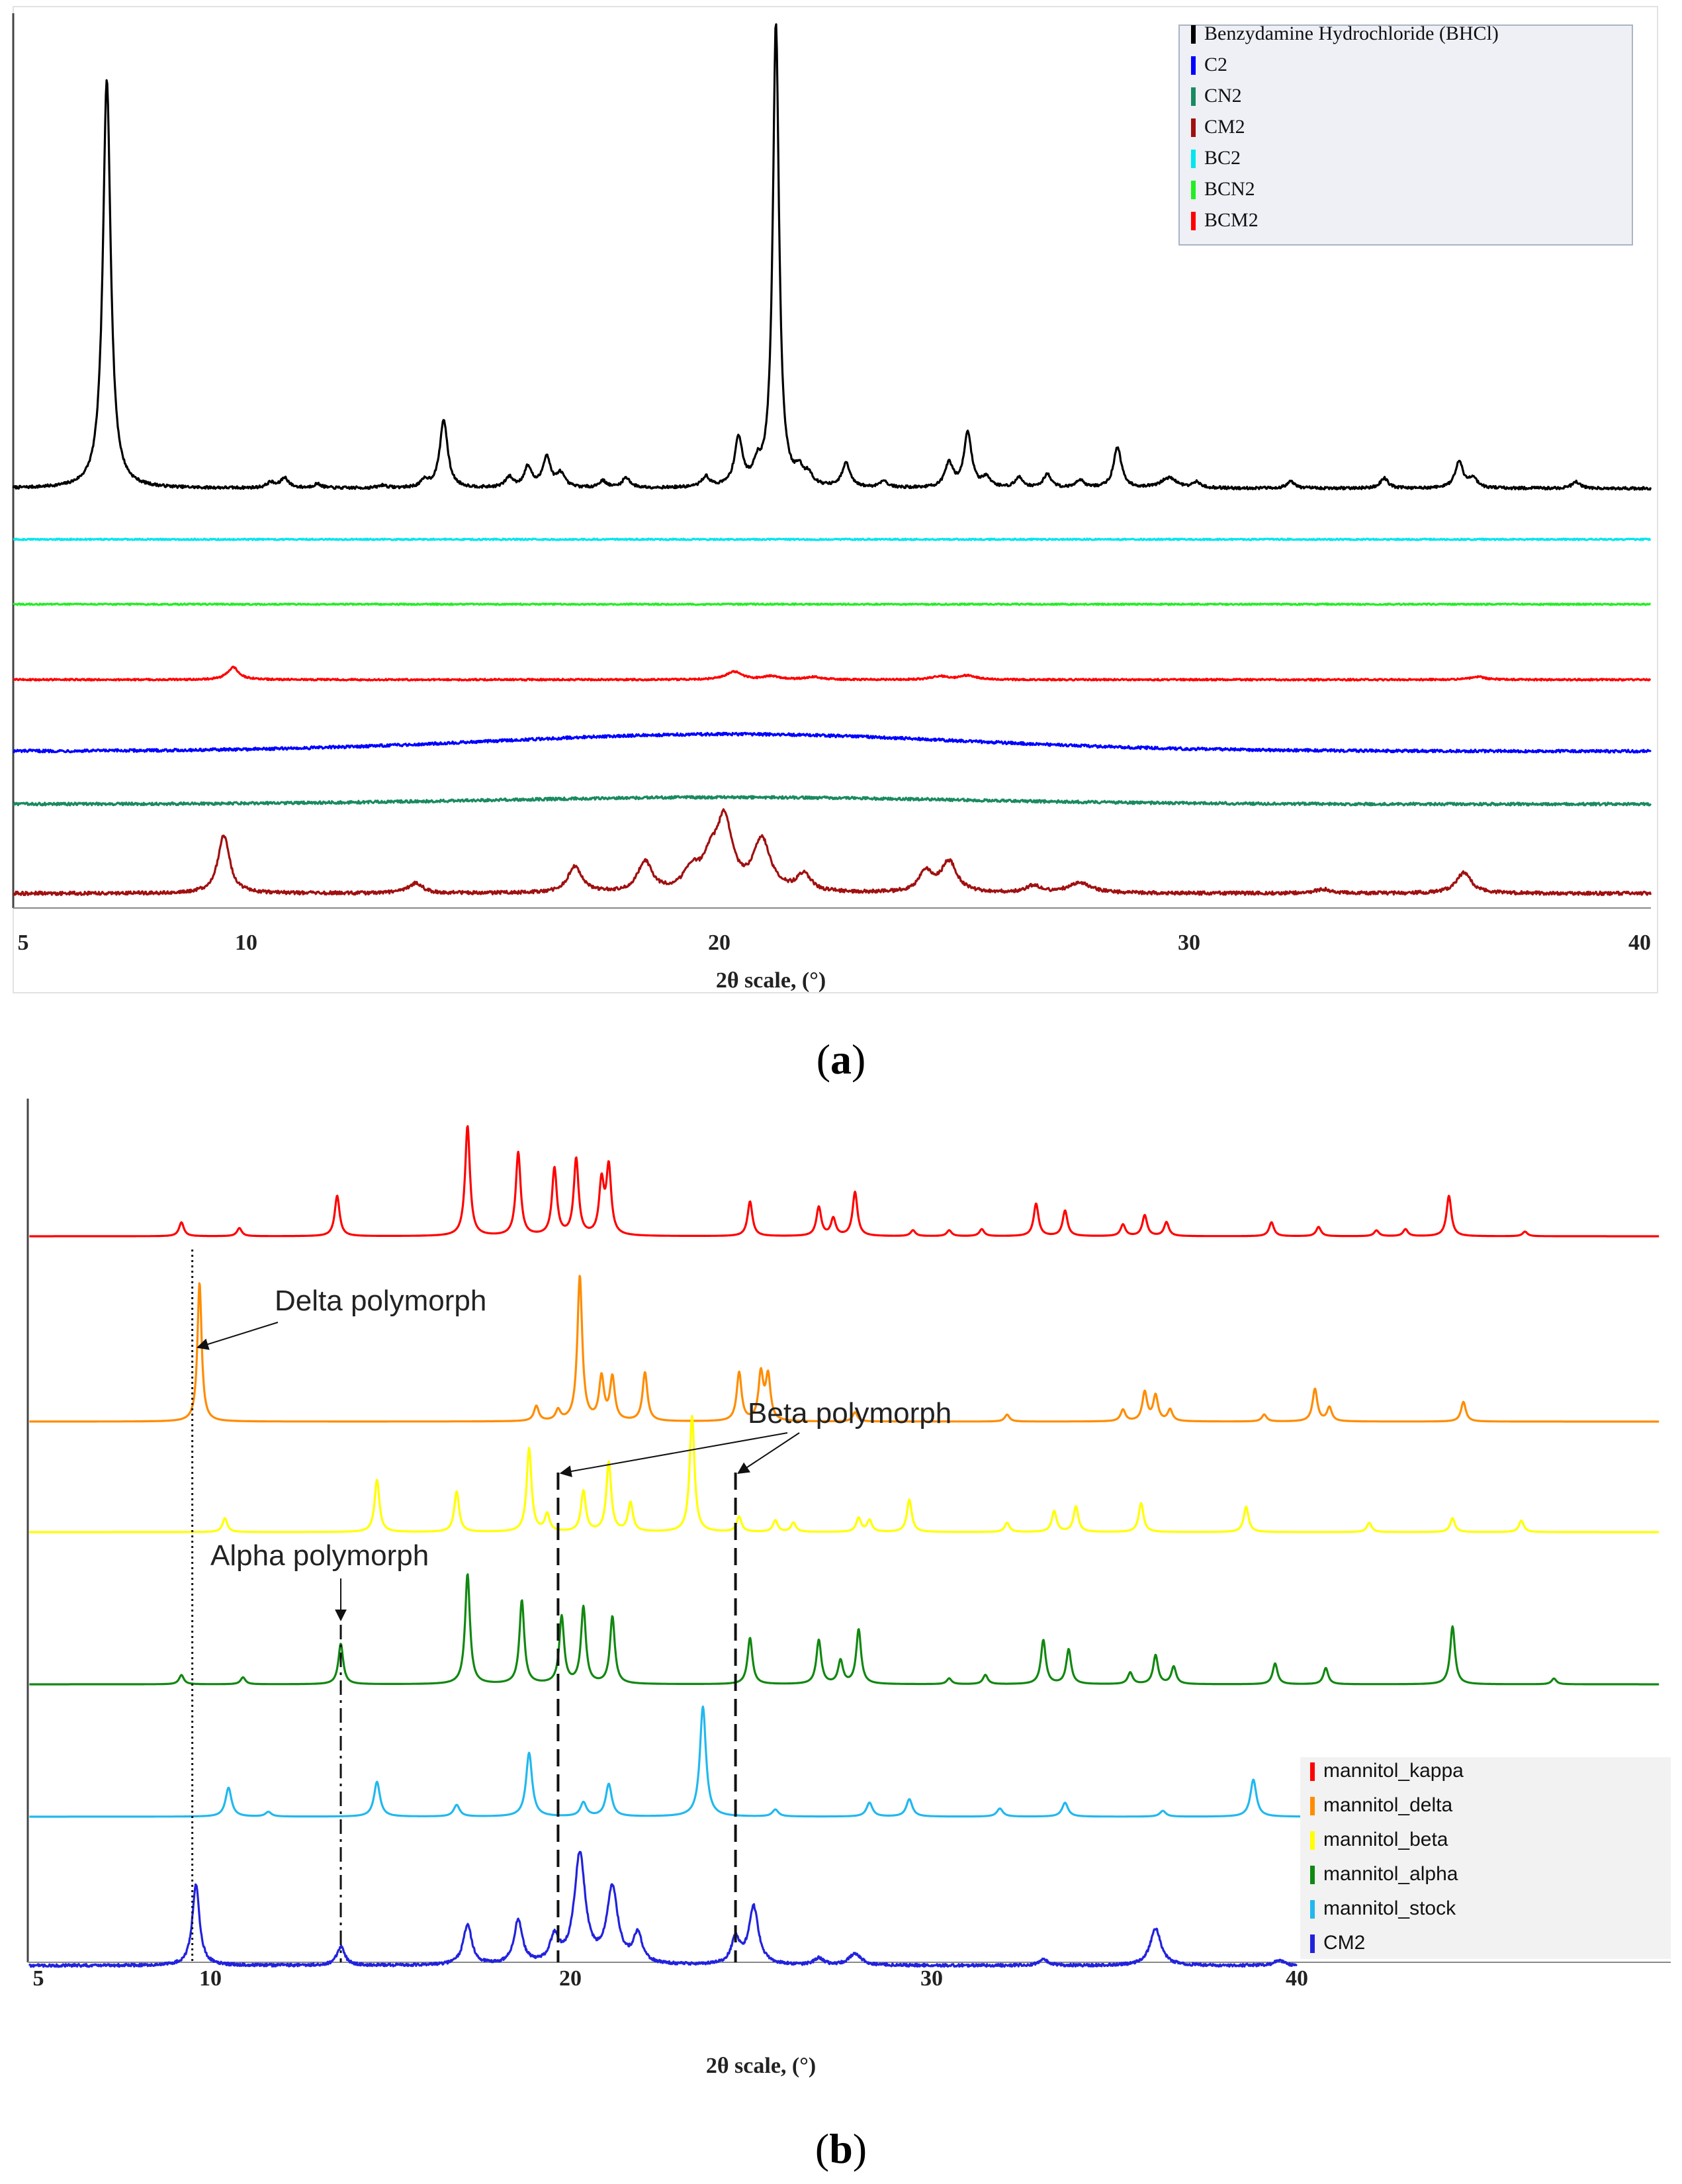 The height and width of the screenshot is (2184, 1682). Describe the element at coordinates (1351, 33) in the screenshot. I see `legend-entry-benzydamine-hydrochloride-bhcl: Benzydamine Hydrochloride (BHCl)` at that location.